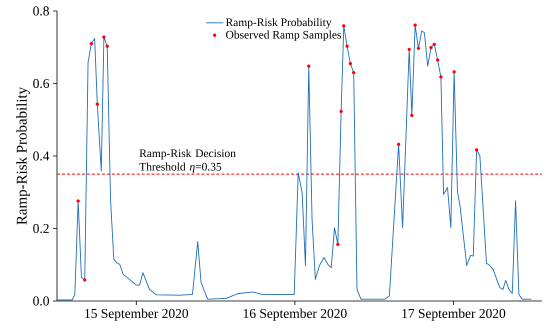  I want to click on legend-label: Observed Ramp Samples, so click(283, 35).